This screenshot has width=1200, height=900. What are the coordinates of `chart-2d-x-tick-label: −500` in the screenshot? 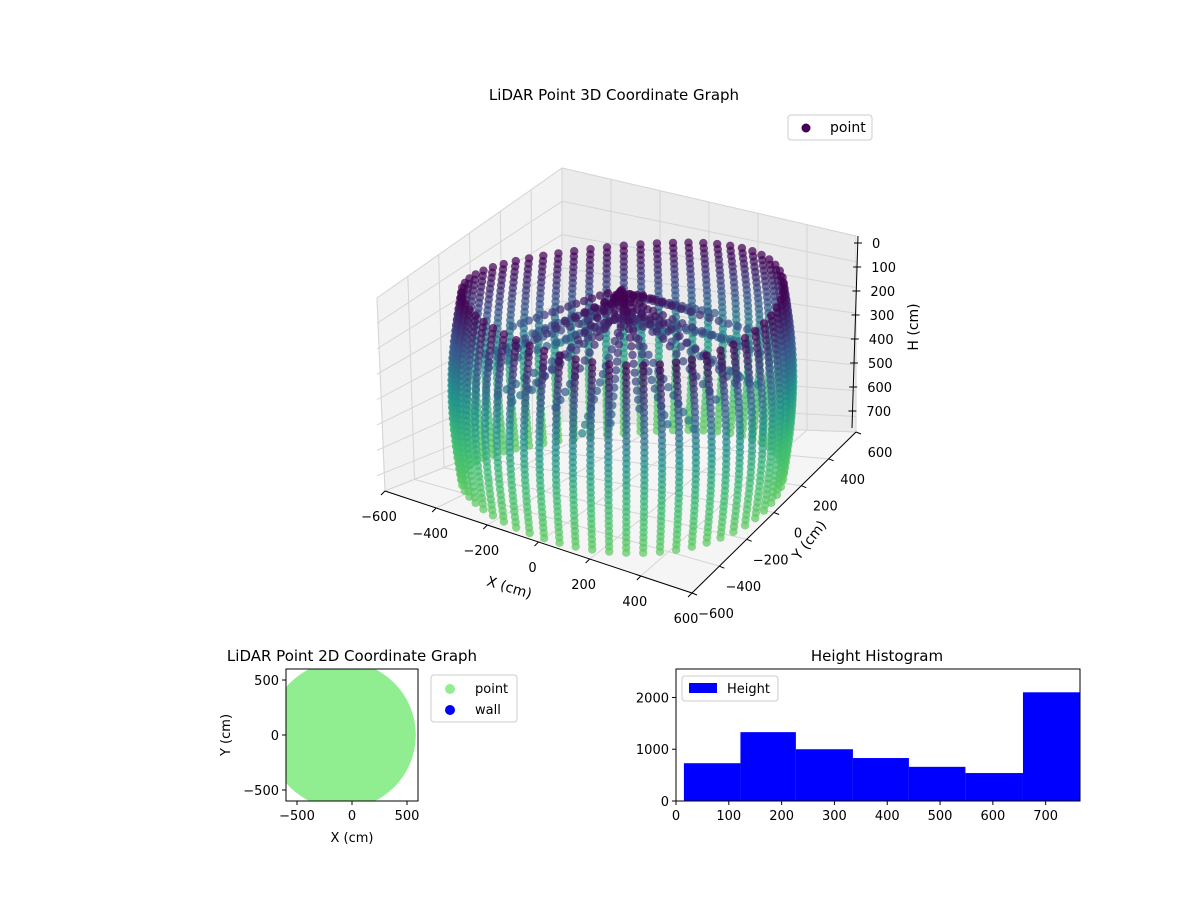 It's located at (297, 816).